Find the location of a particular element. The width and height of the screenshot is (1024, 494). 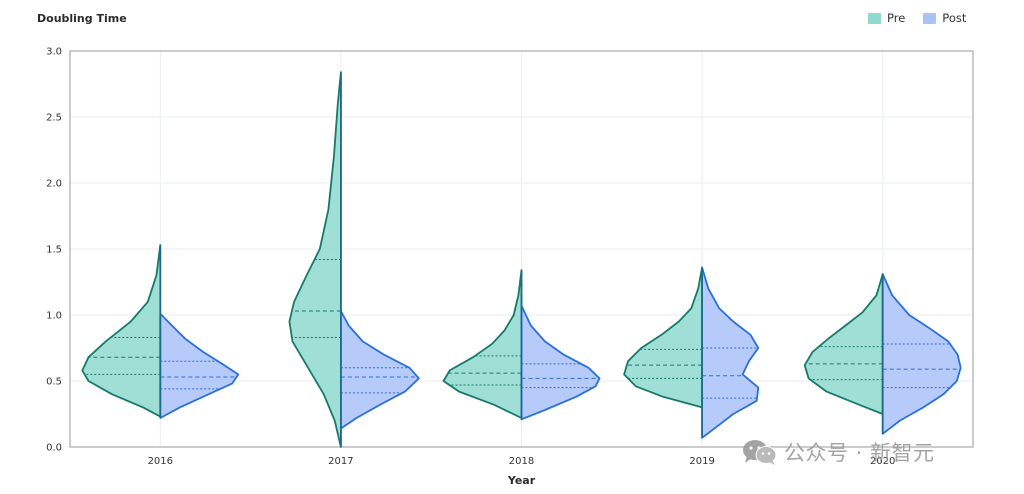

y-tick-label: 1.5 is located at coordinates (54, 250).